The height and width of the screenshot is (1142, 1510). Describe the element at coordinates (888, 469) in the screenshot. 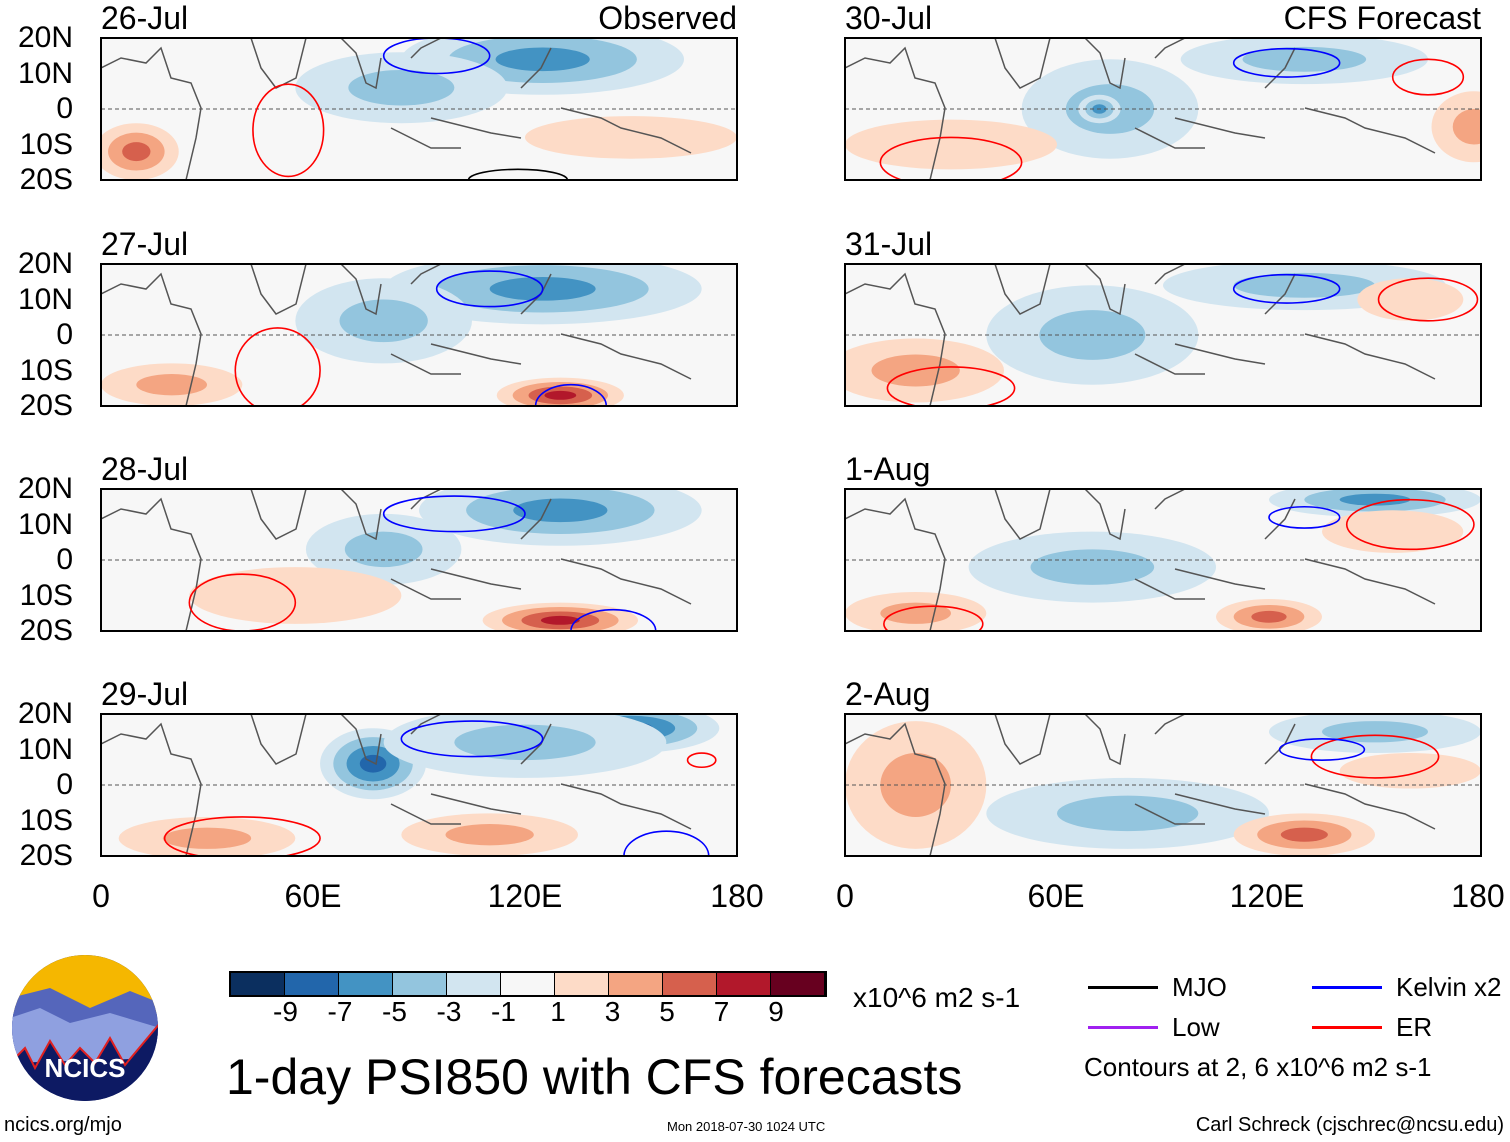

I see `panel-date: 1-Aug` at that location.